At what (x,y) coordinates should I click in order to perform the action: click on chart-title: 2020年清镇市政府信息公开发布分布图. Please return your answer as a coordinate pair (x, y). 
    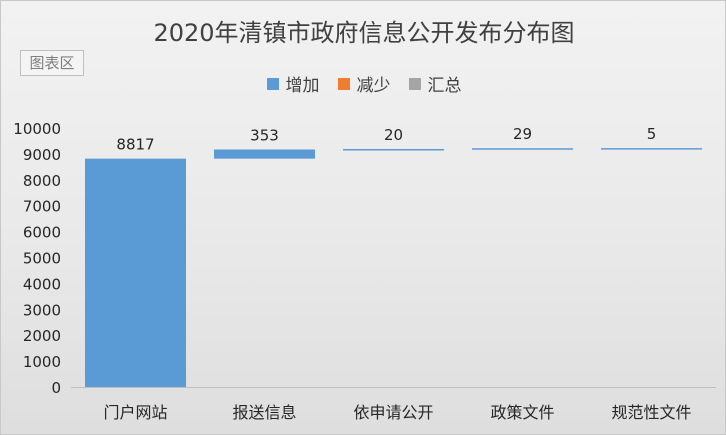
    Looking at the image, I should click on (364, 33).